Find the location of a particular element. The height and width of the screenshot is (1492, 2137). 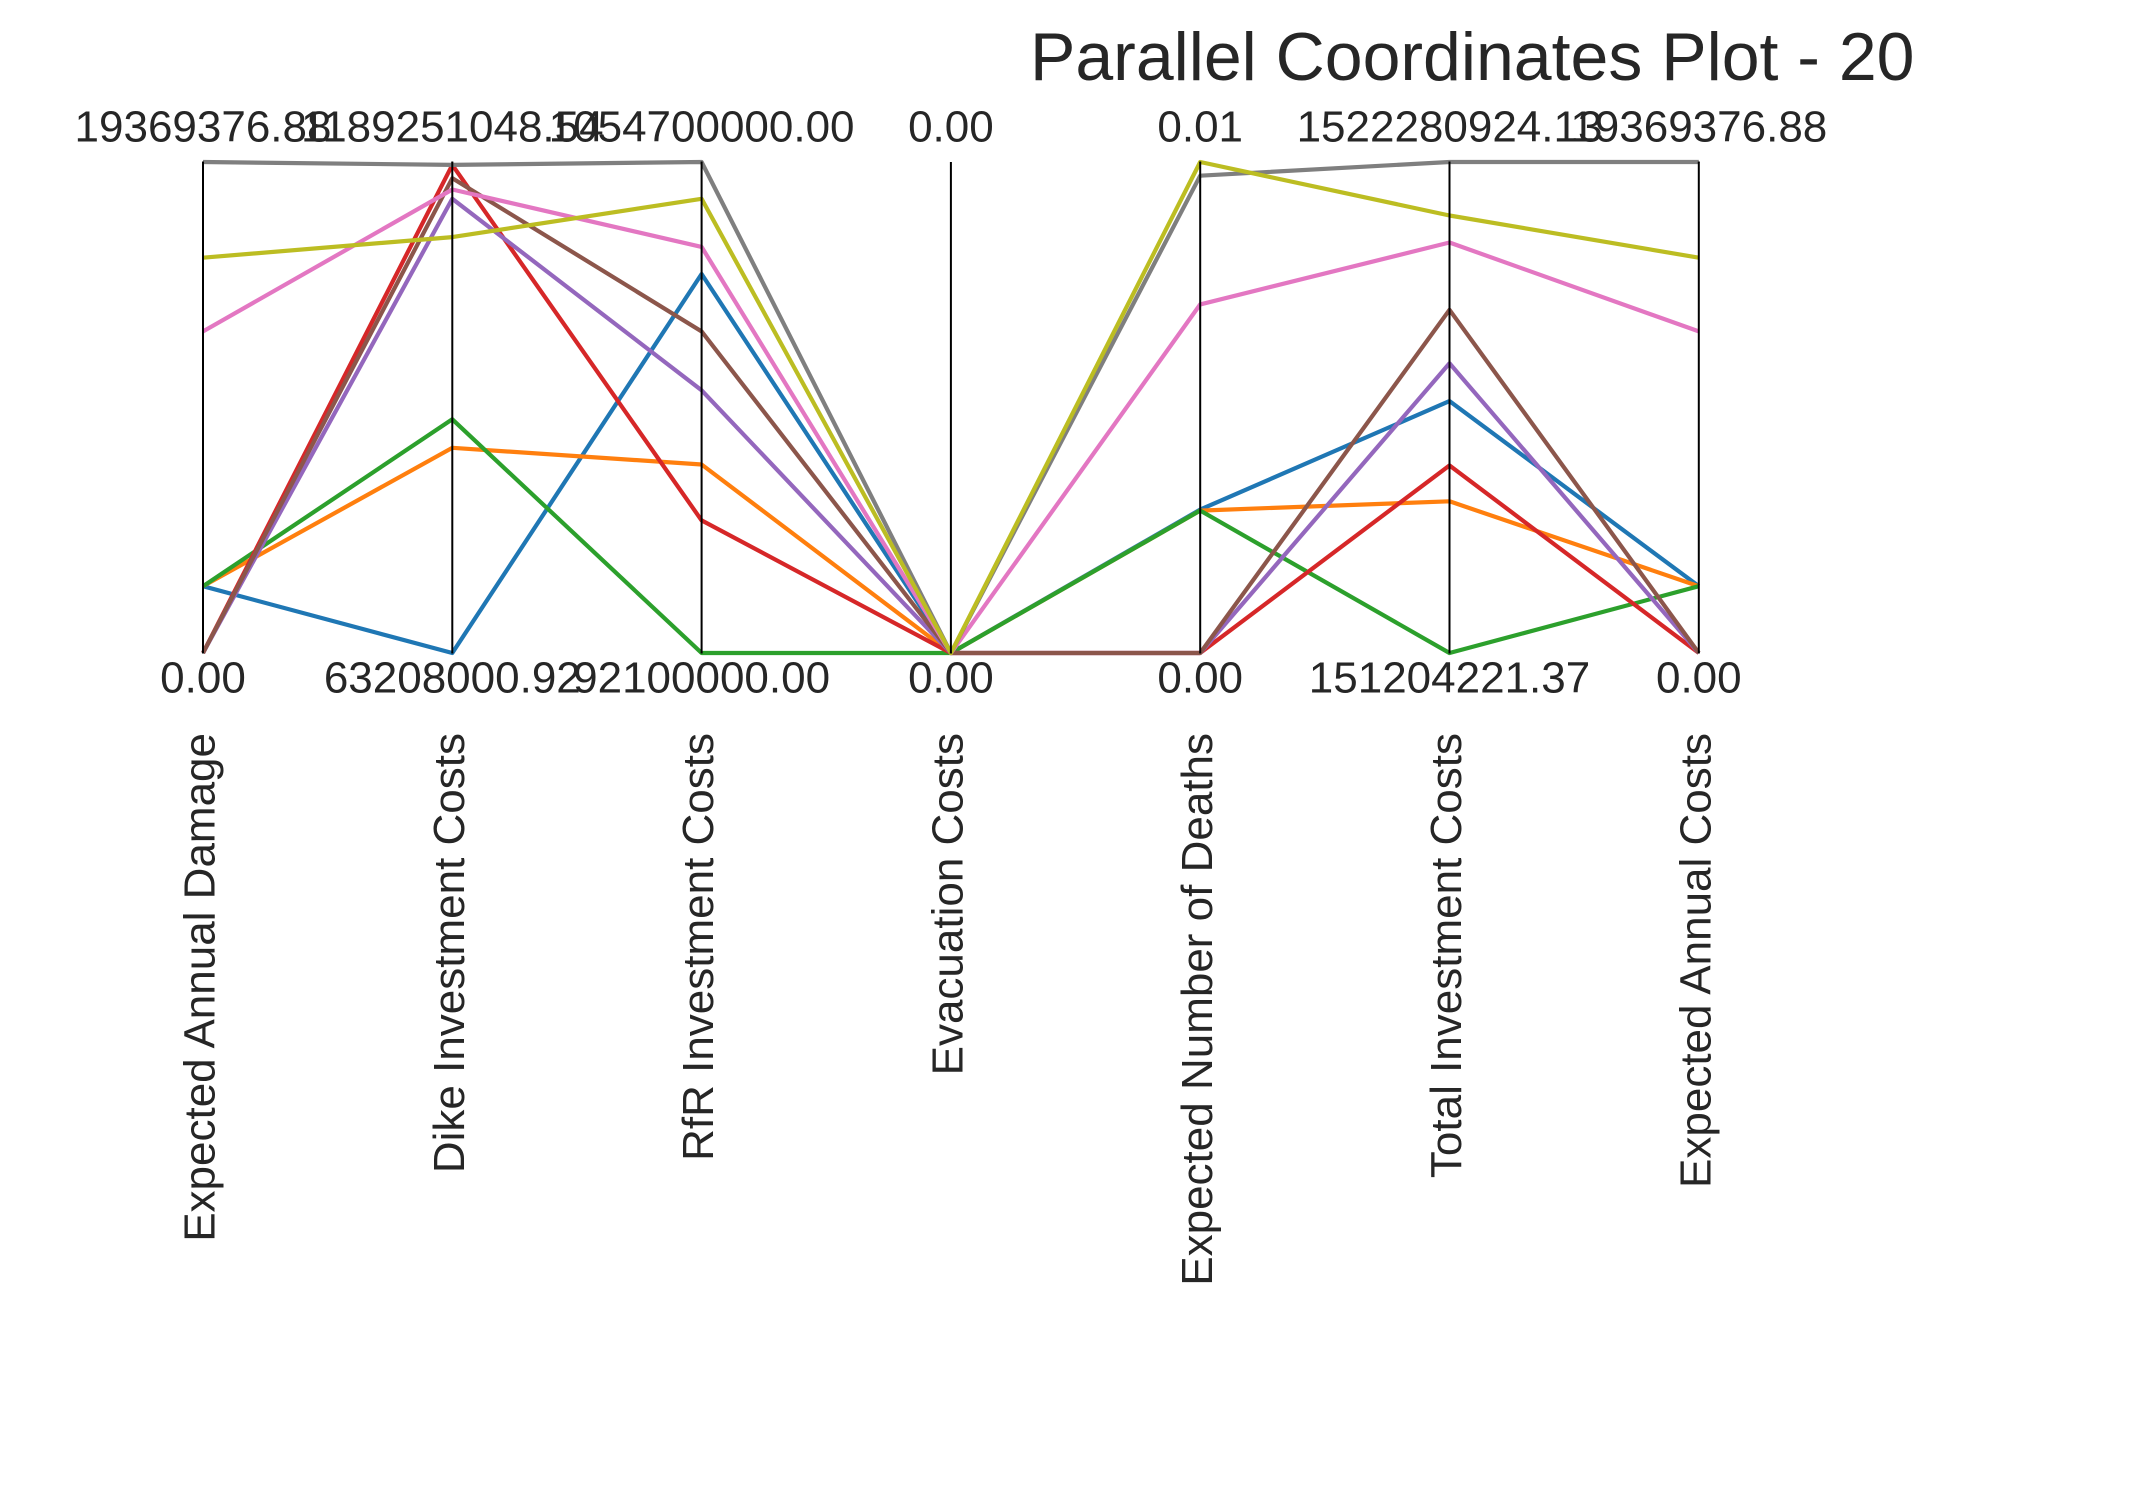

axis-label: Dike Investment Costs is located at coordinates (449, 953).